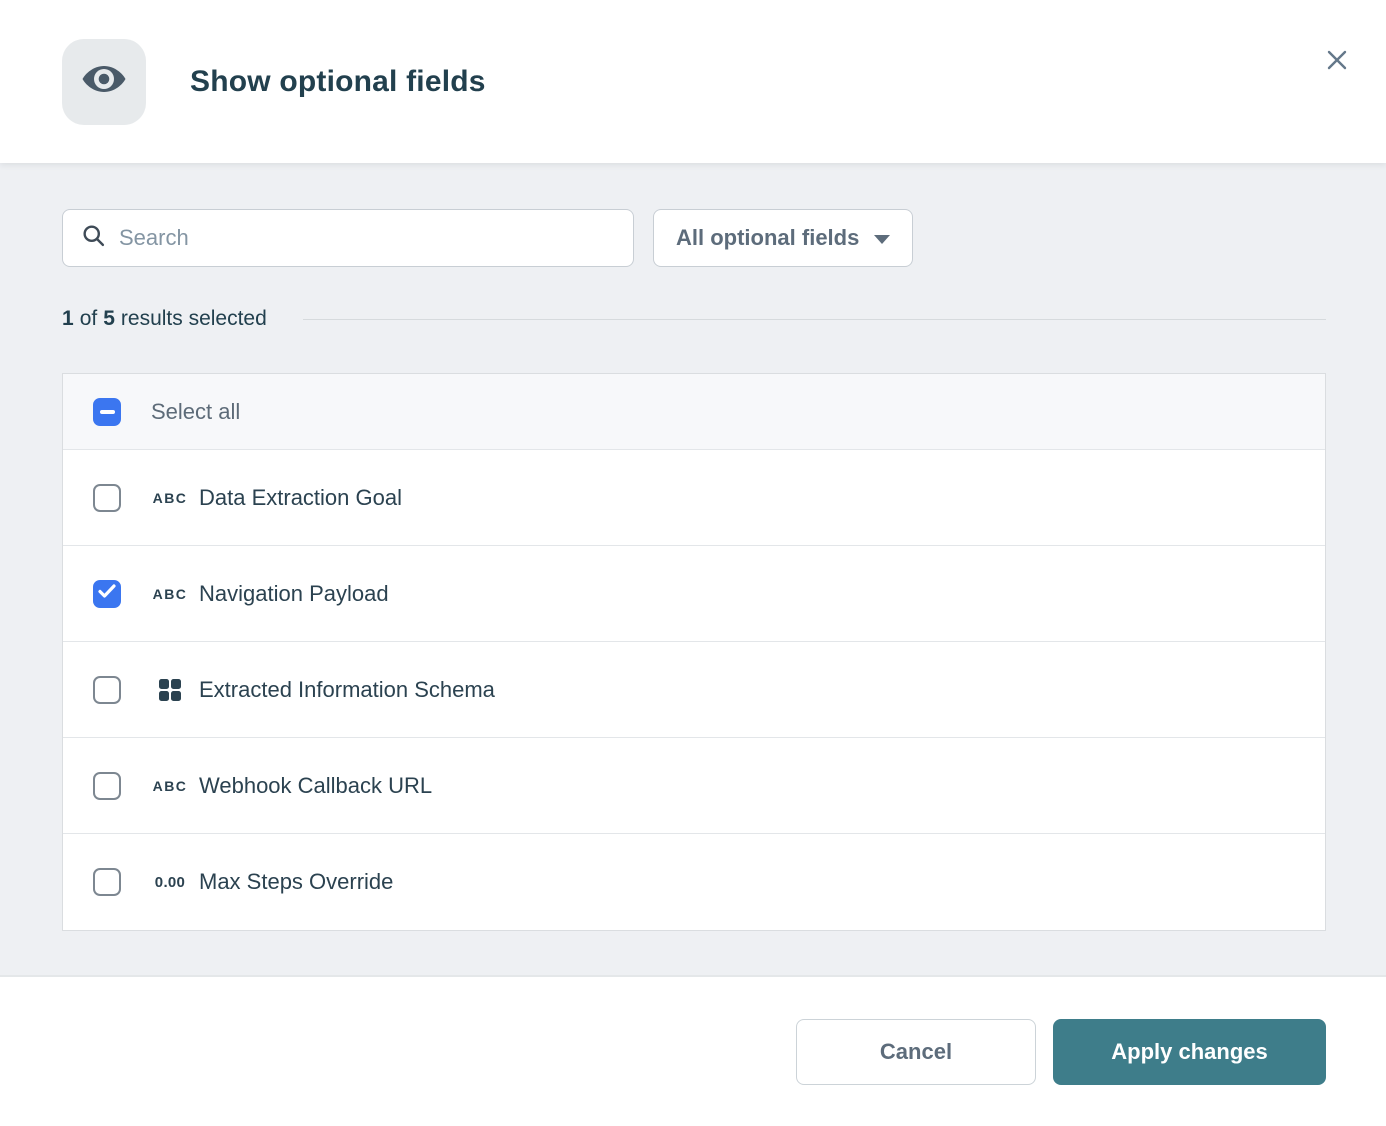 The width and height of the screenshot is (1386, 1126). I want to click on controls-row: All optional fields, so click(694, 238).